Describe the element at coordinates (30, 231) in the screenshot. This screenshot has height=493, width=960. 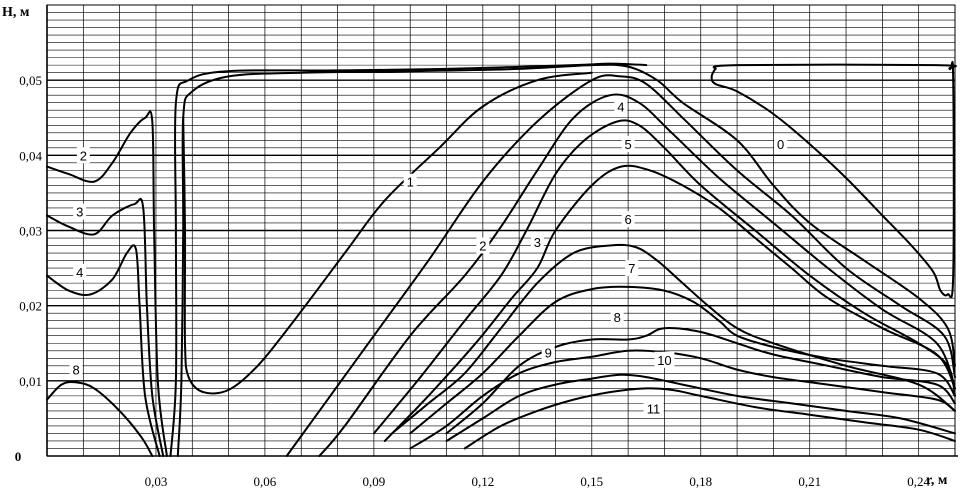
I see `y-tick-label: 0,03` at that location.